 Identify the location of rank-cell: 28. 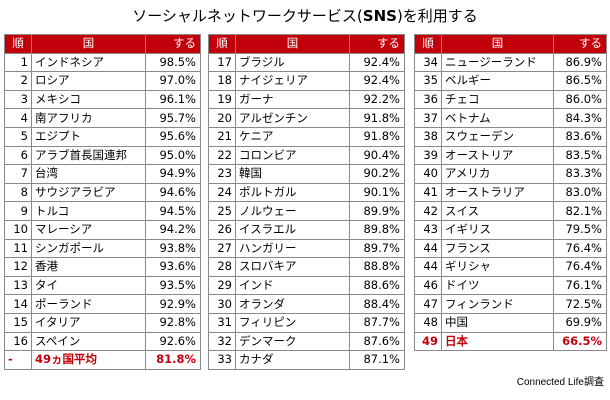
(222, 267).